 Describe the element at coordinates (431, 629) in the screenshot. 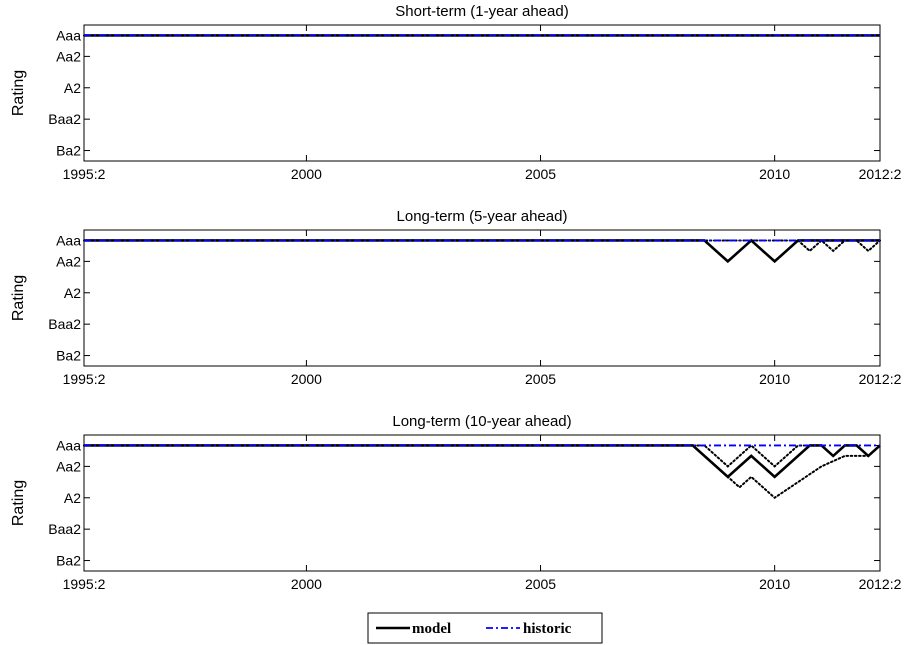

I see `legend-label-model: model` at that location.